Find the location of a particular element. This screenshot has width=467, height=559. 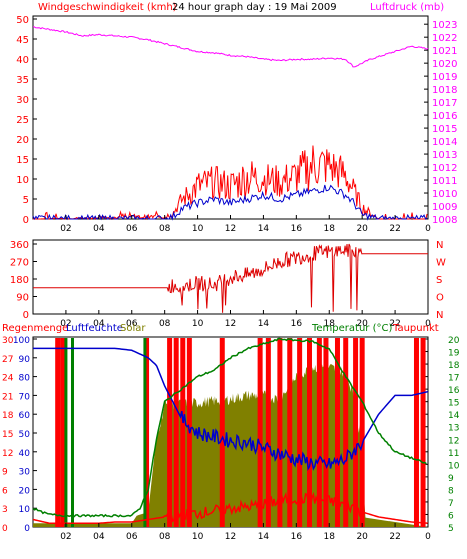

temperature-tick-label: 16 is located at coordinates (454, 391).